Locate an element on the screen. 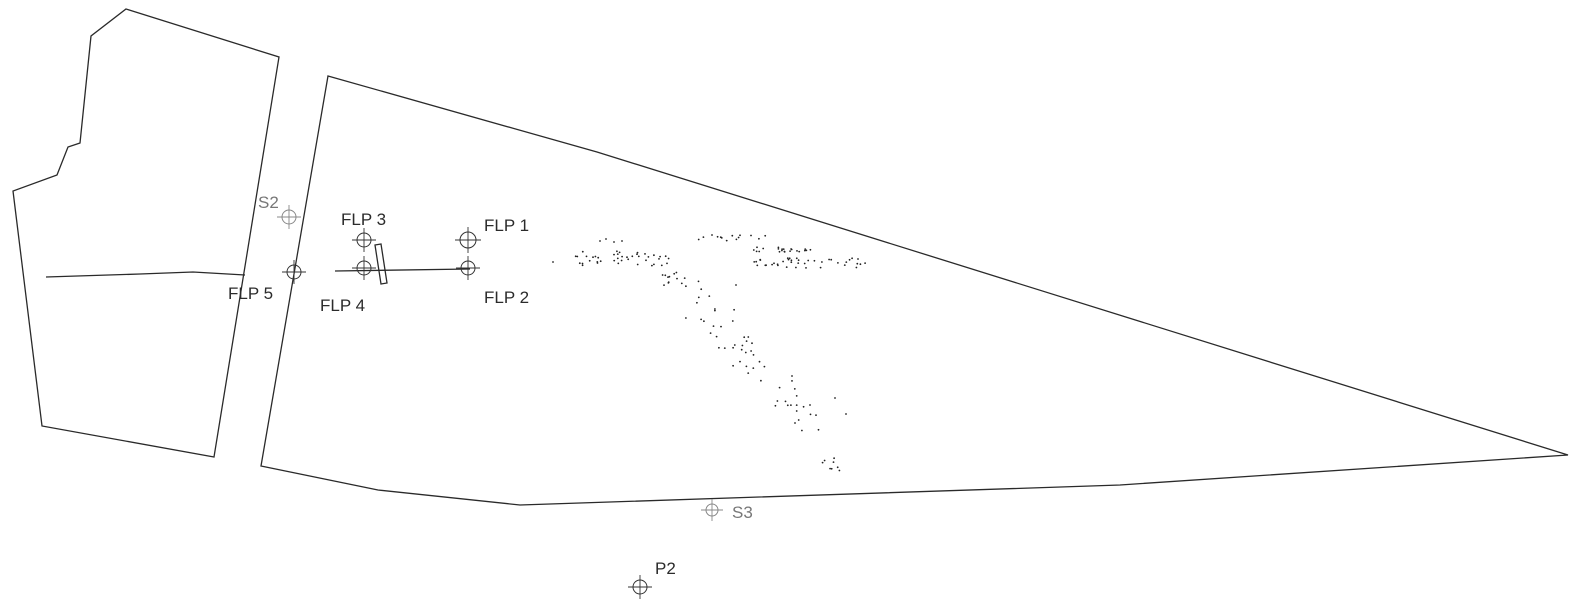 This screenshot has width=1577, height=603. marker-label-s3: S3 is located at coordinates (742, 512).